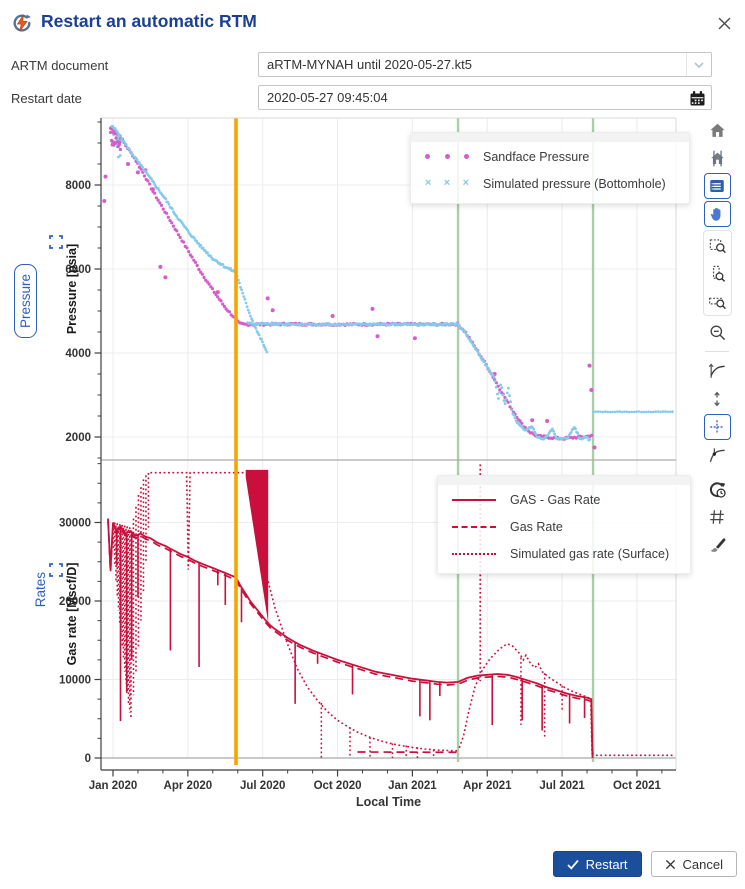  Describe the element at coordinates (717, 158) in the screenshot. I see `home-axes-icon` at that location.